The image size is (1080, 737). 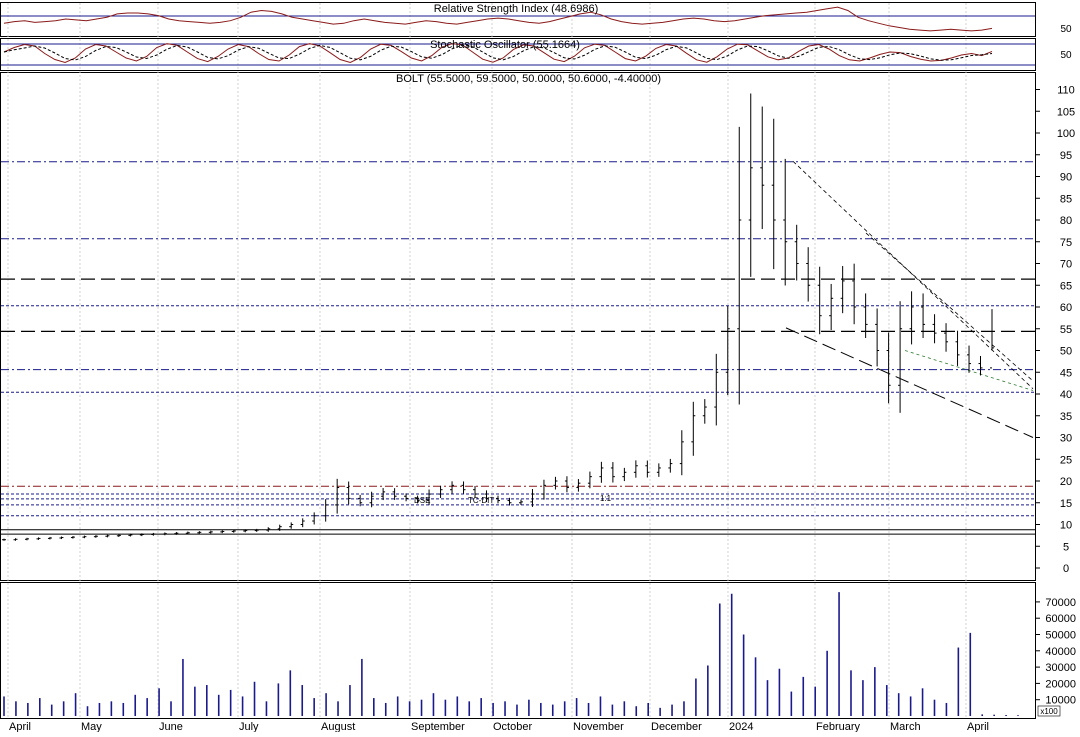 I want to click on price-tick-label: 100, so click(x=1066, y=134).